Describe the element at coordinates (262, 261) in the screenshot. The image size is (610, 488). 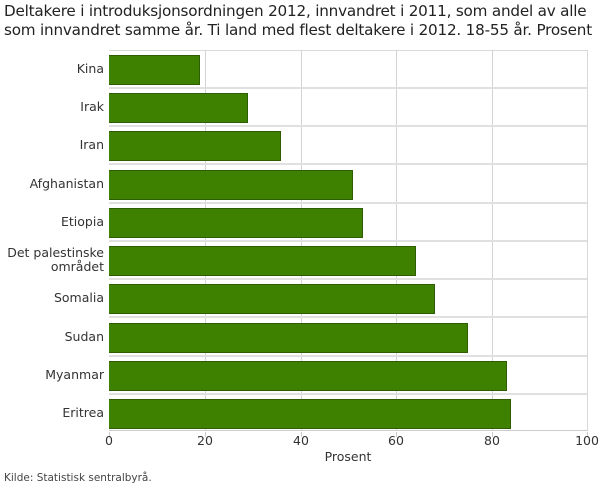
I see `bar-det-palestinske-omradet` at that location.